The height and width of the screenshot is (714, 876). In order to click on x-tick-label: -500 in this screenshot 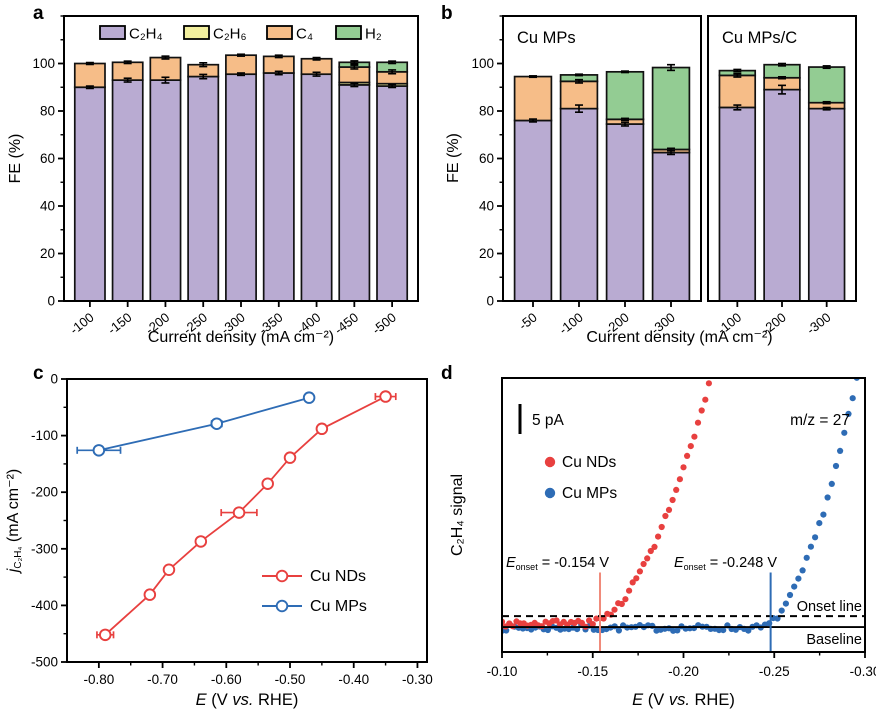, I will do `click(384, 324)`.